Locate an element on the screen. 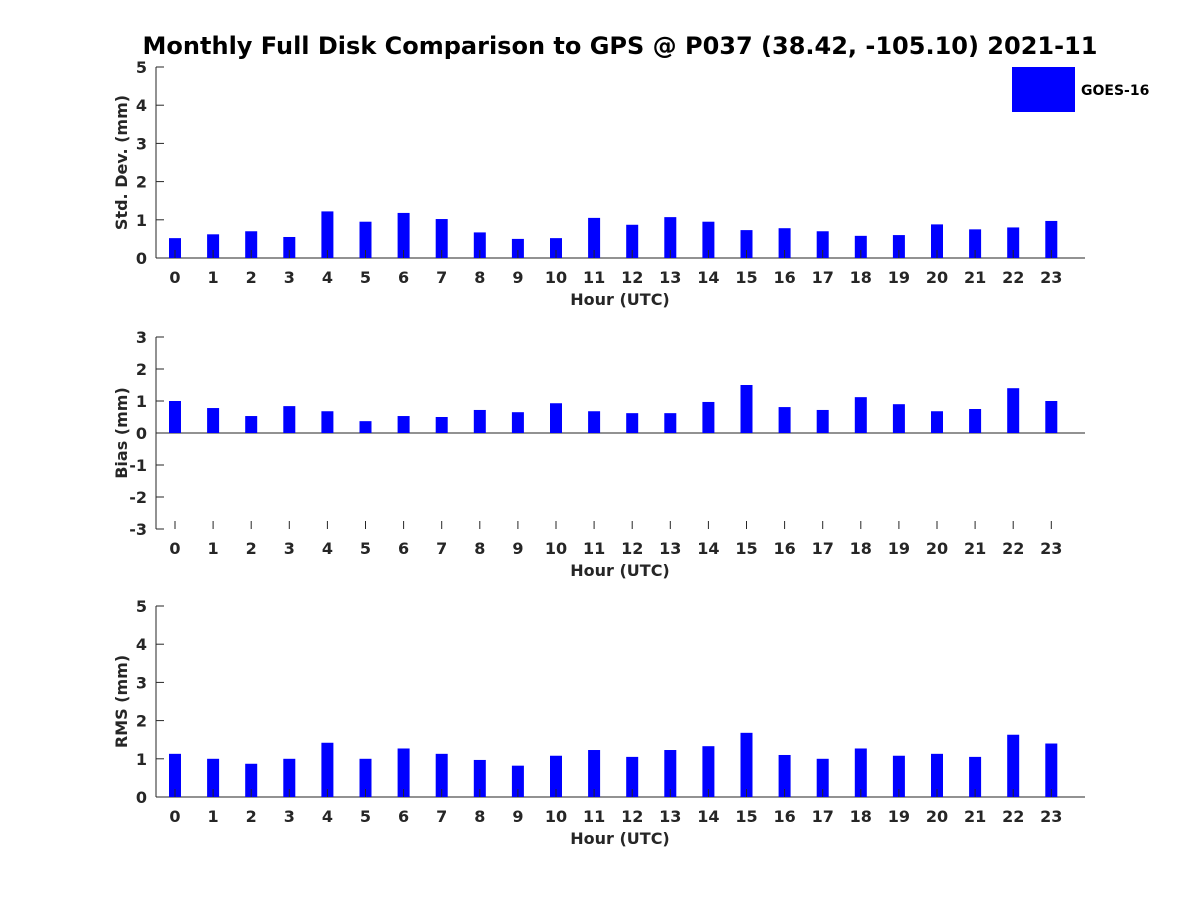 The width and height of the screenshot is (1200, 900). y-tick-label: -3 is located at coordinates (138, 529).